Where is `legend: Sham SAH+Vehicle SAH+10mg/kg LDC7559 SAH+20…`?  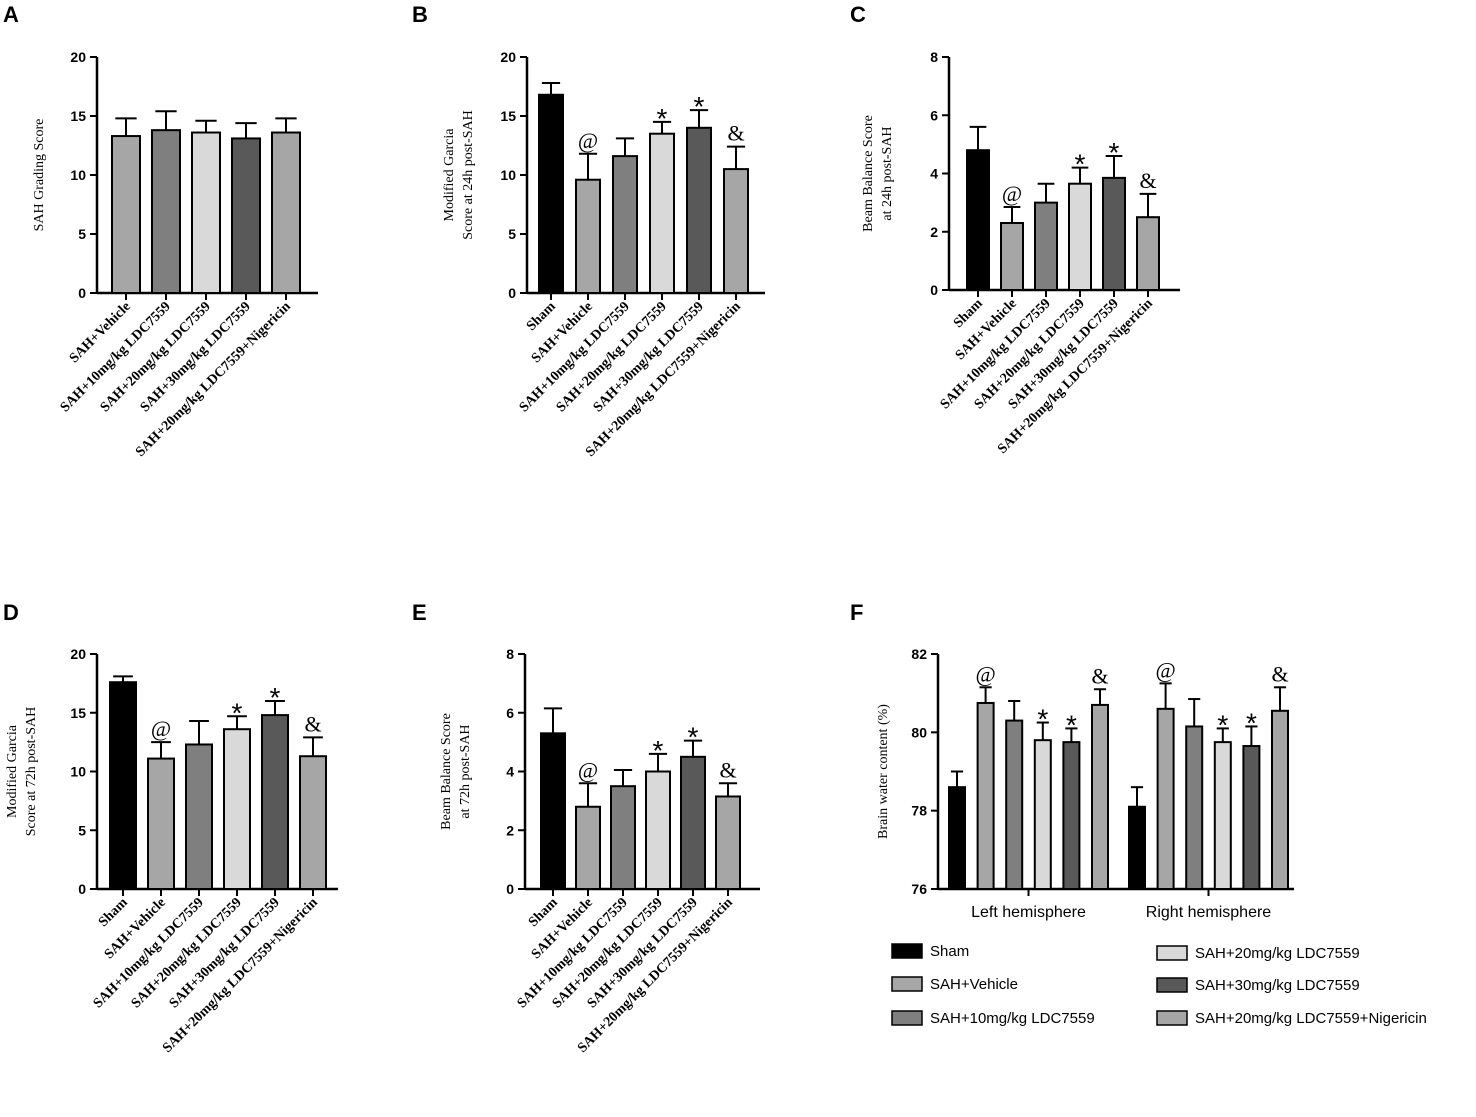
legend: Sham SAH+Vehicle SAH+10mg/kg LDC7559 SAH+20… is located at coordinates (1159, 985).